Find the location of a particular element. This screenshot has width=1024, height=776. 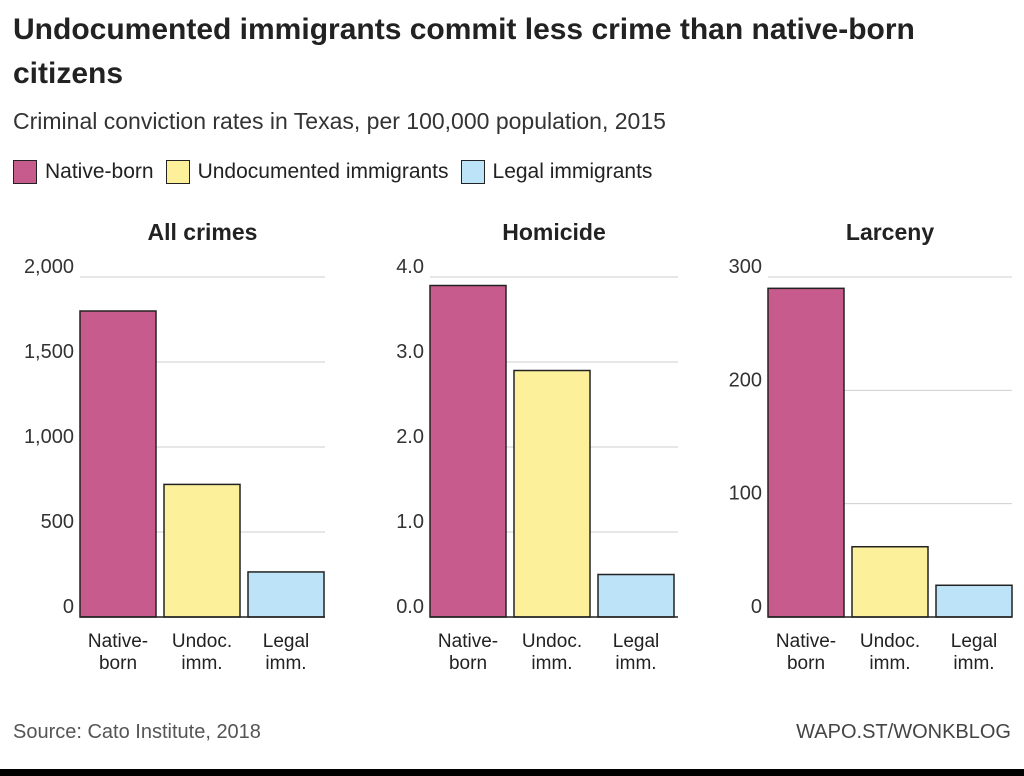

legend-item-undocumented: Undocumented immigrants is located at coordinates (307, 172).